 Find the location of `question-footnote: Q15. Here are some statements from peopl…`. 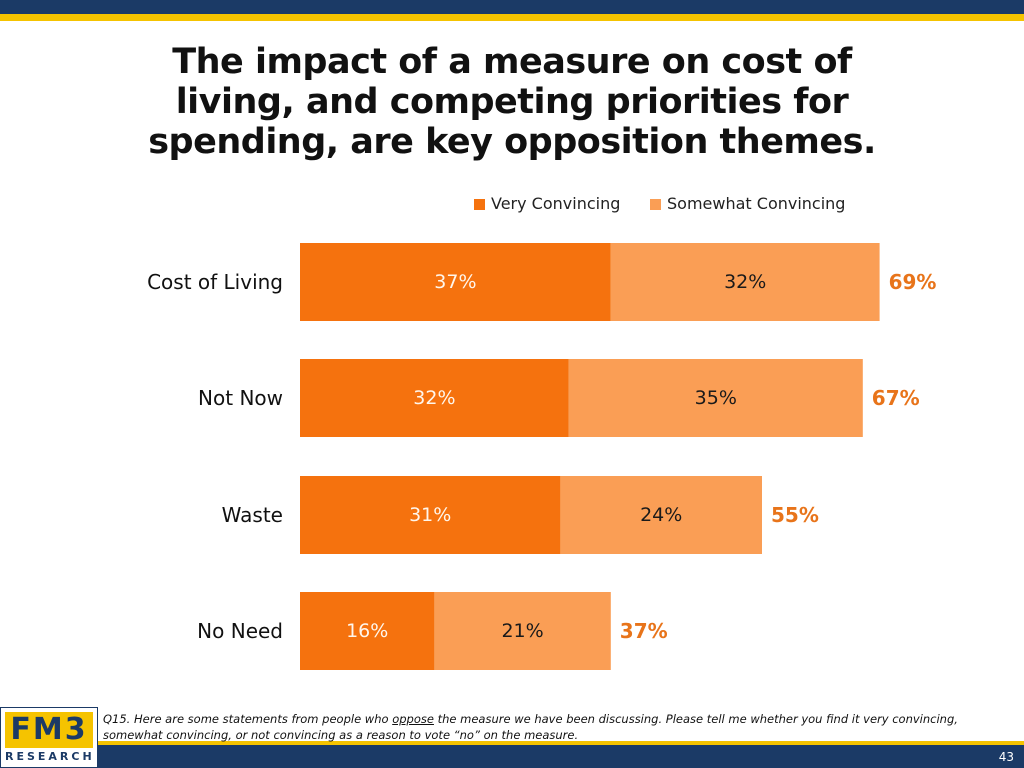

question-footnote: Q15. Here are some statements from peopl… is located at coordinates (558, 727).